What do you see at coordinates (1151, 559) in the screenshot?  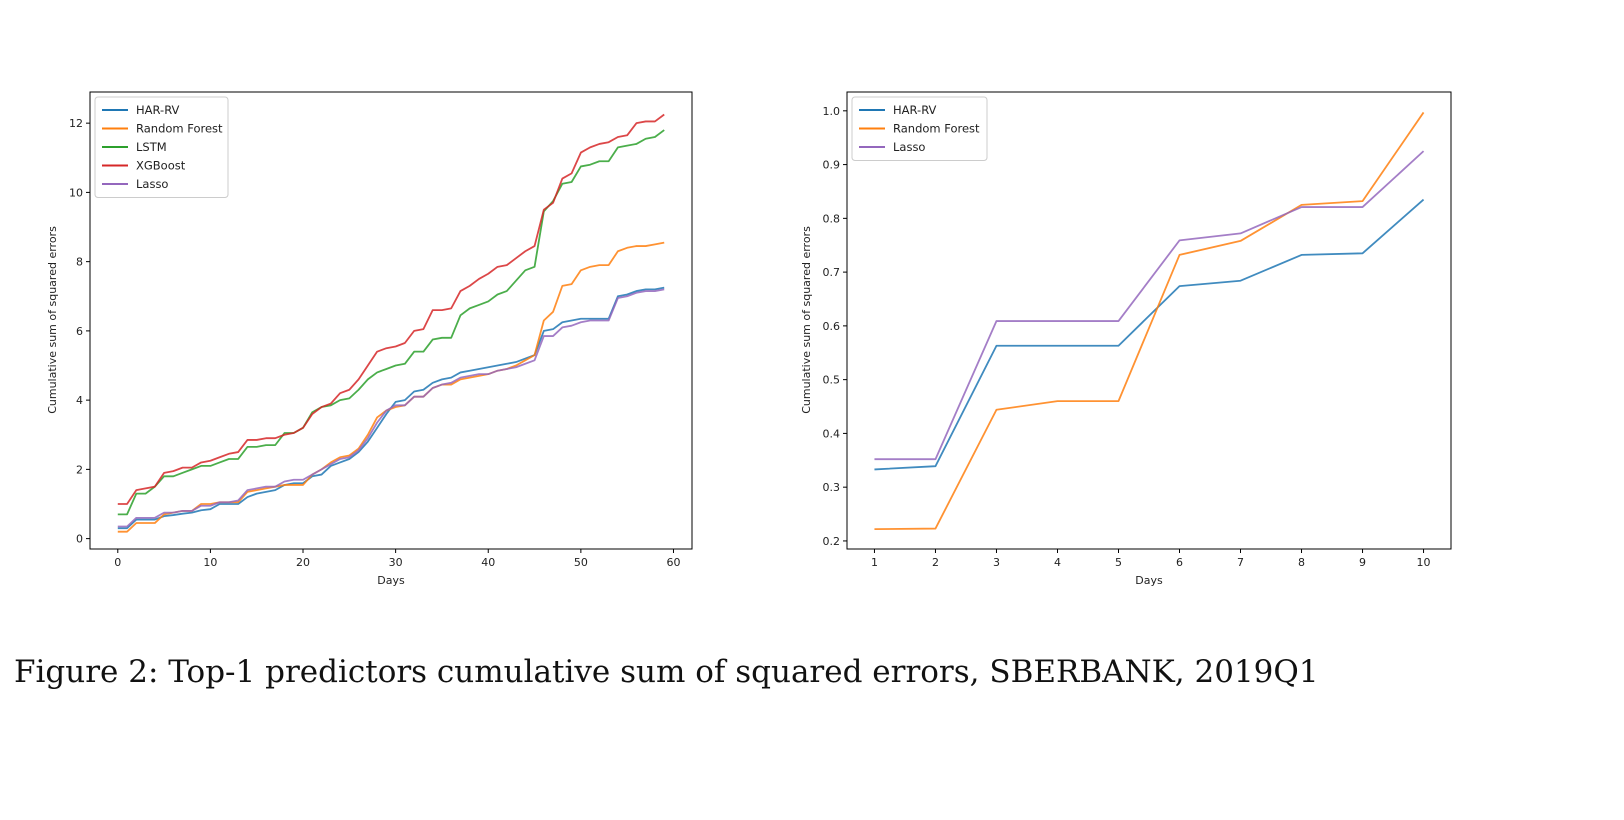 I see `right-x-ticks: 1 2 3 4 5 6 7 8 9 10` at bounding box center [1151, 559].